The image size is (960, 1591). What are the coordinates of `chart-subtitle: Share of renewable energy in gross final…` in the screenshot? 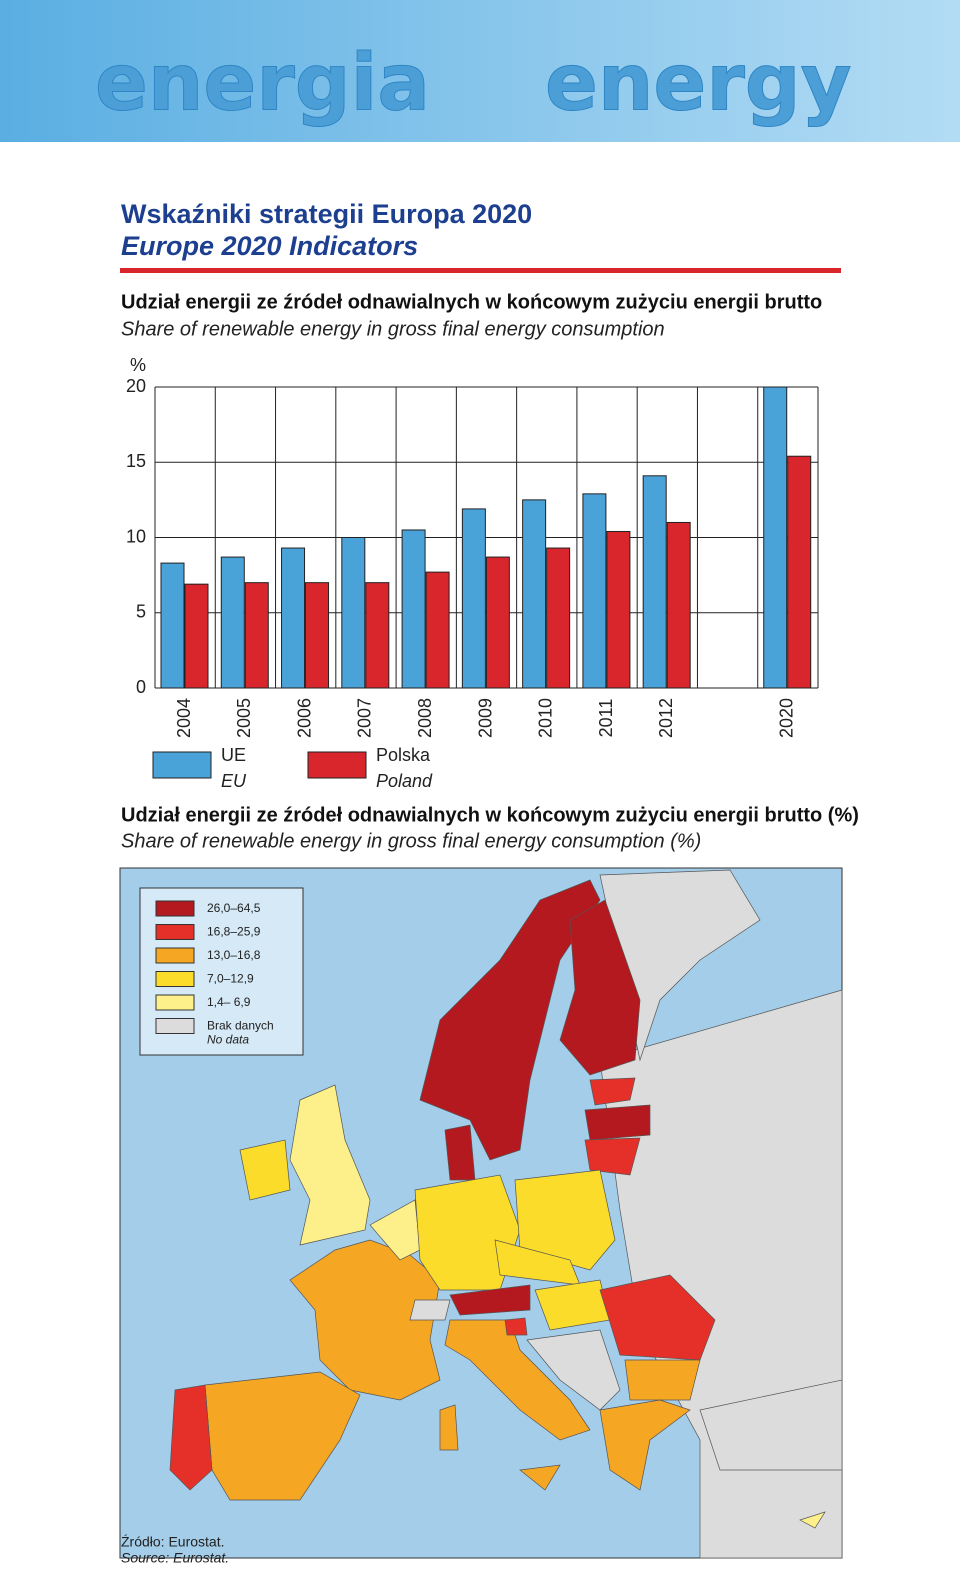 It's located at (393, 329).